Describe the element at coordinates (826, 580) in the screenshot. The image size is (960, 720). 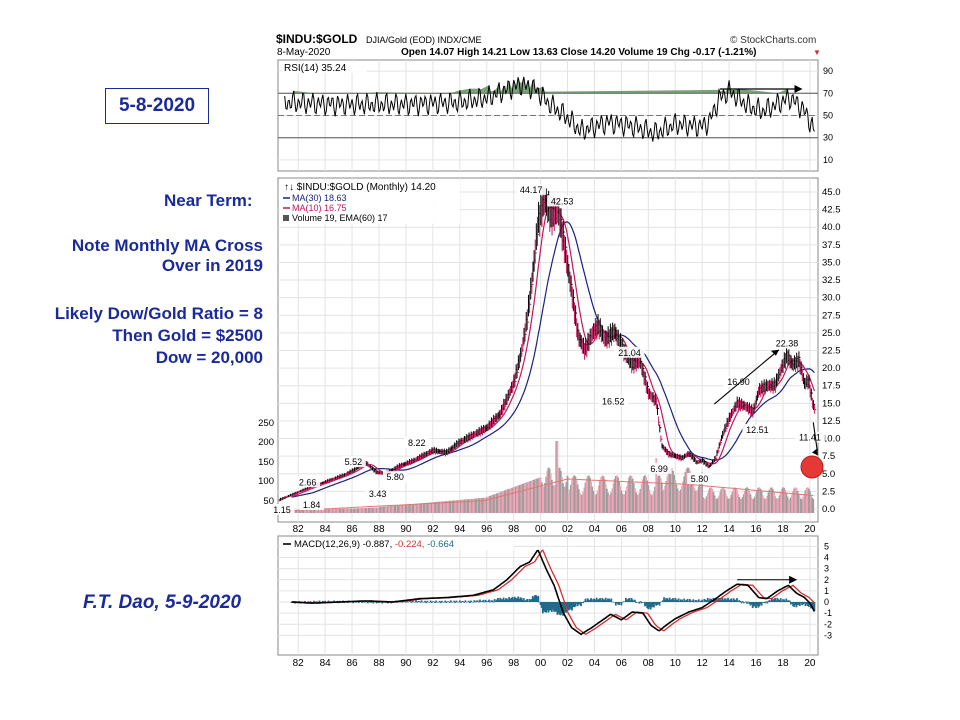
I see `macd-y-tick: 2` at that location.